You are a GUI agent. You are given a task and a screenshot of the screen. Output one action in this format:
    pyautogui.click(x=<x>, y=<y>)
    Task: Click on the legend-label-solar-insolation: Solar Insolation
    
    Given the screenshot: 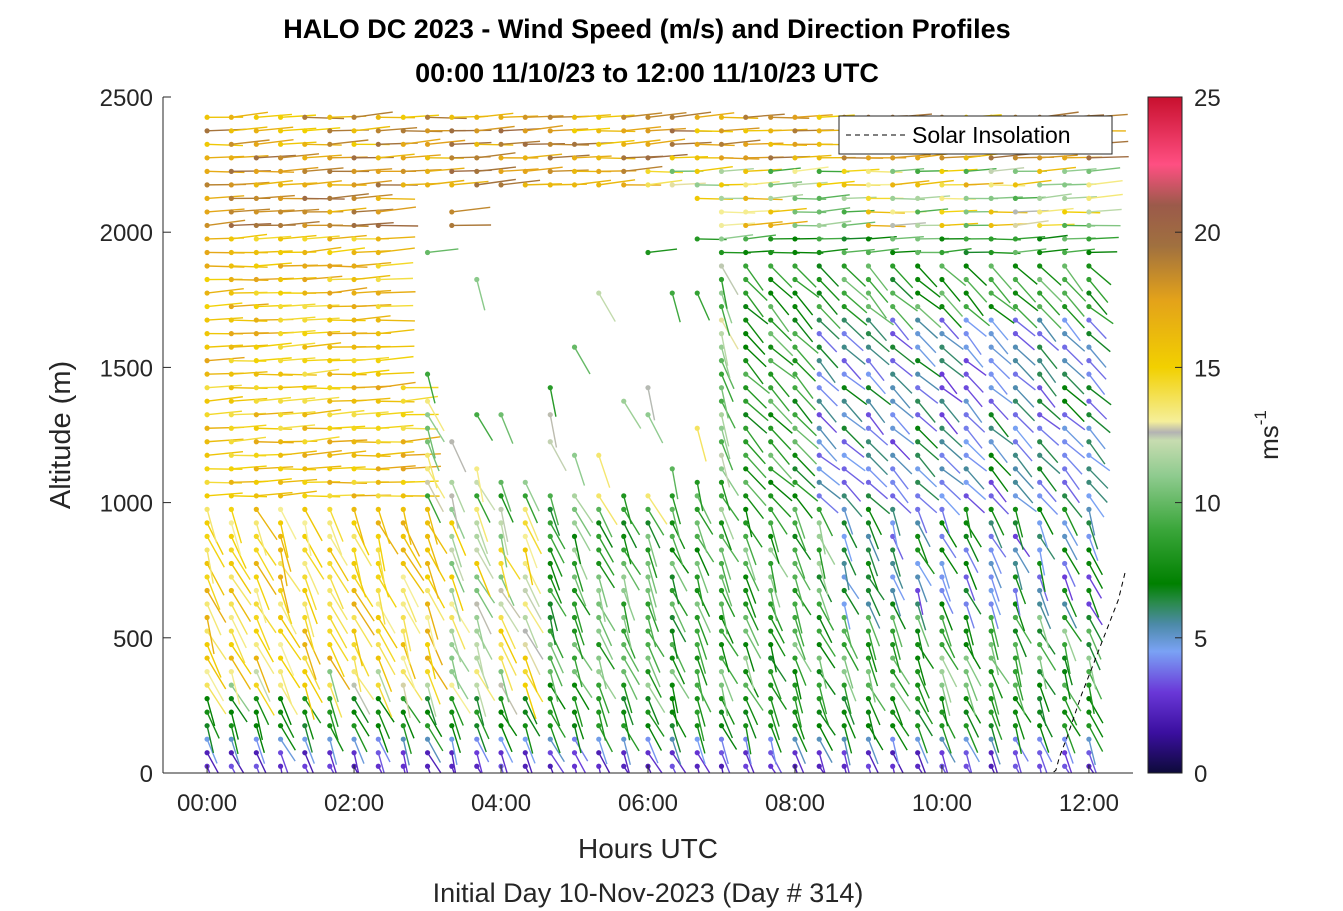 What is the action you would take?
    pyautogui.click(x=991, y=135)
    